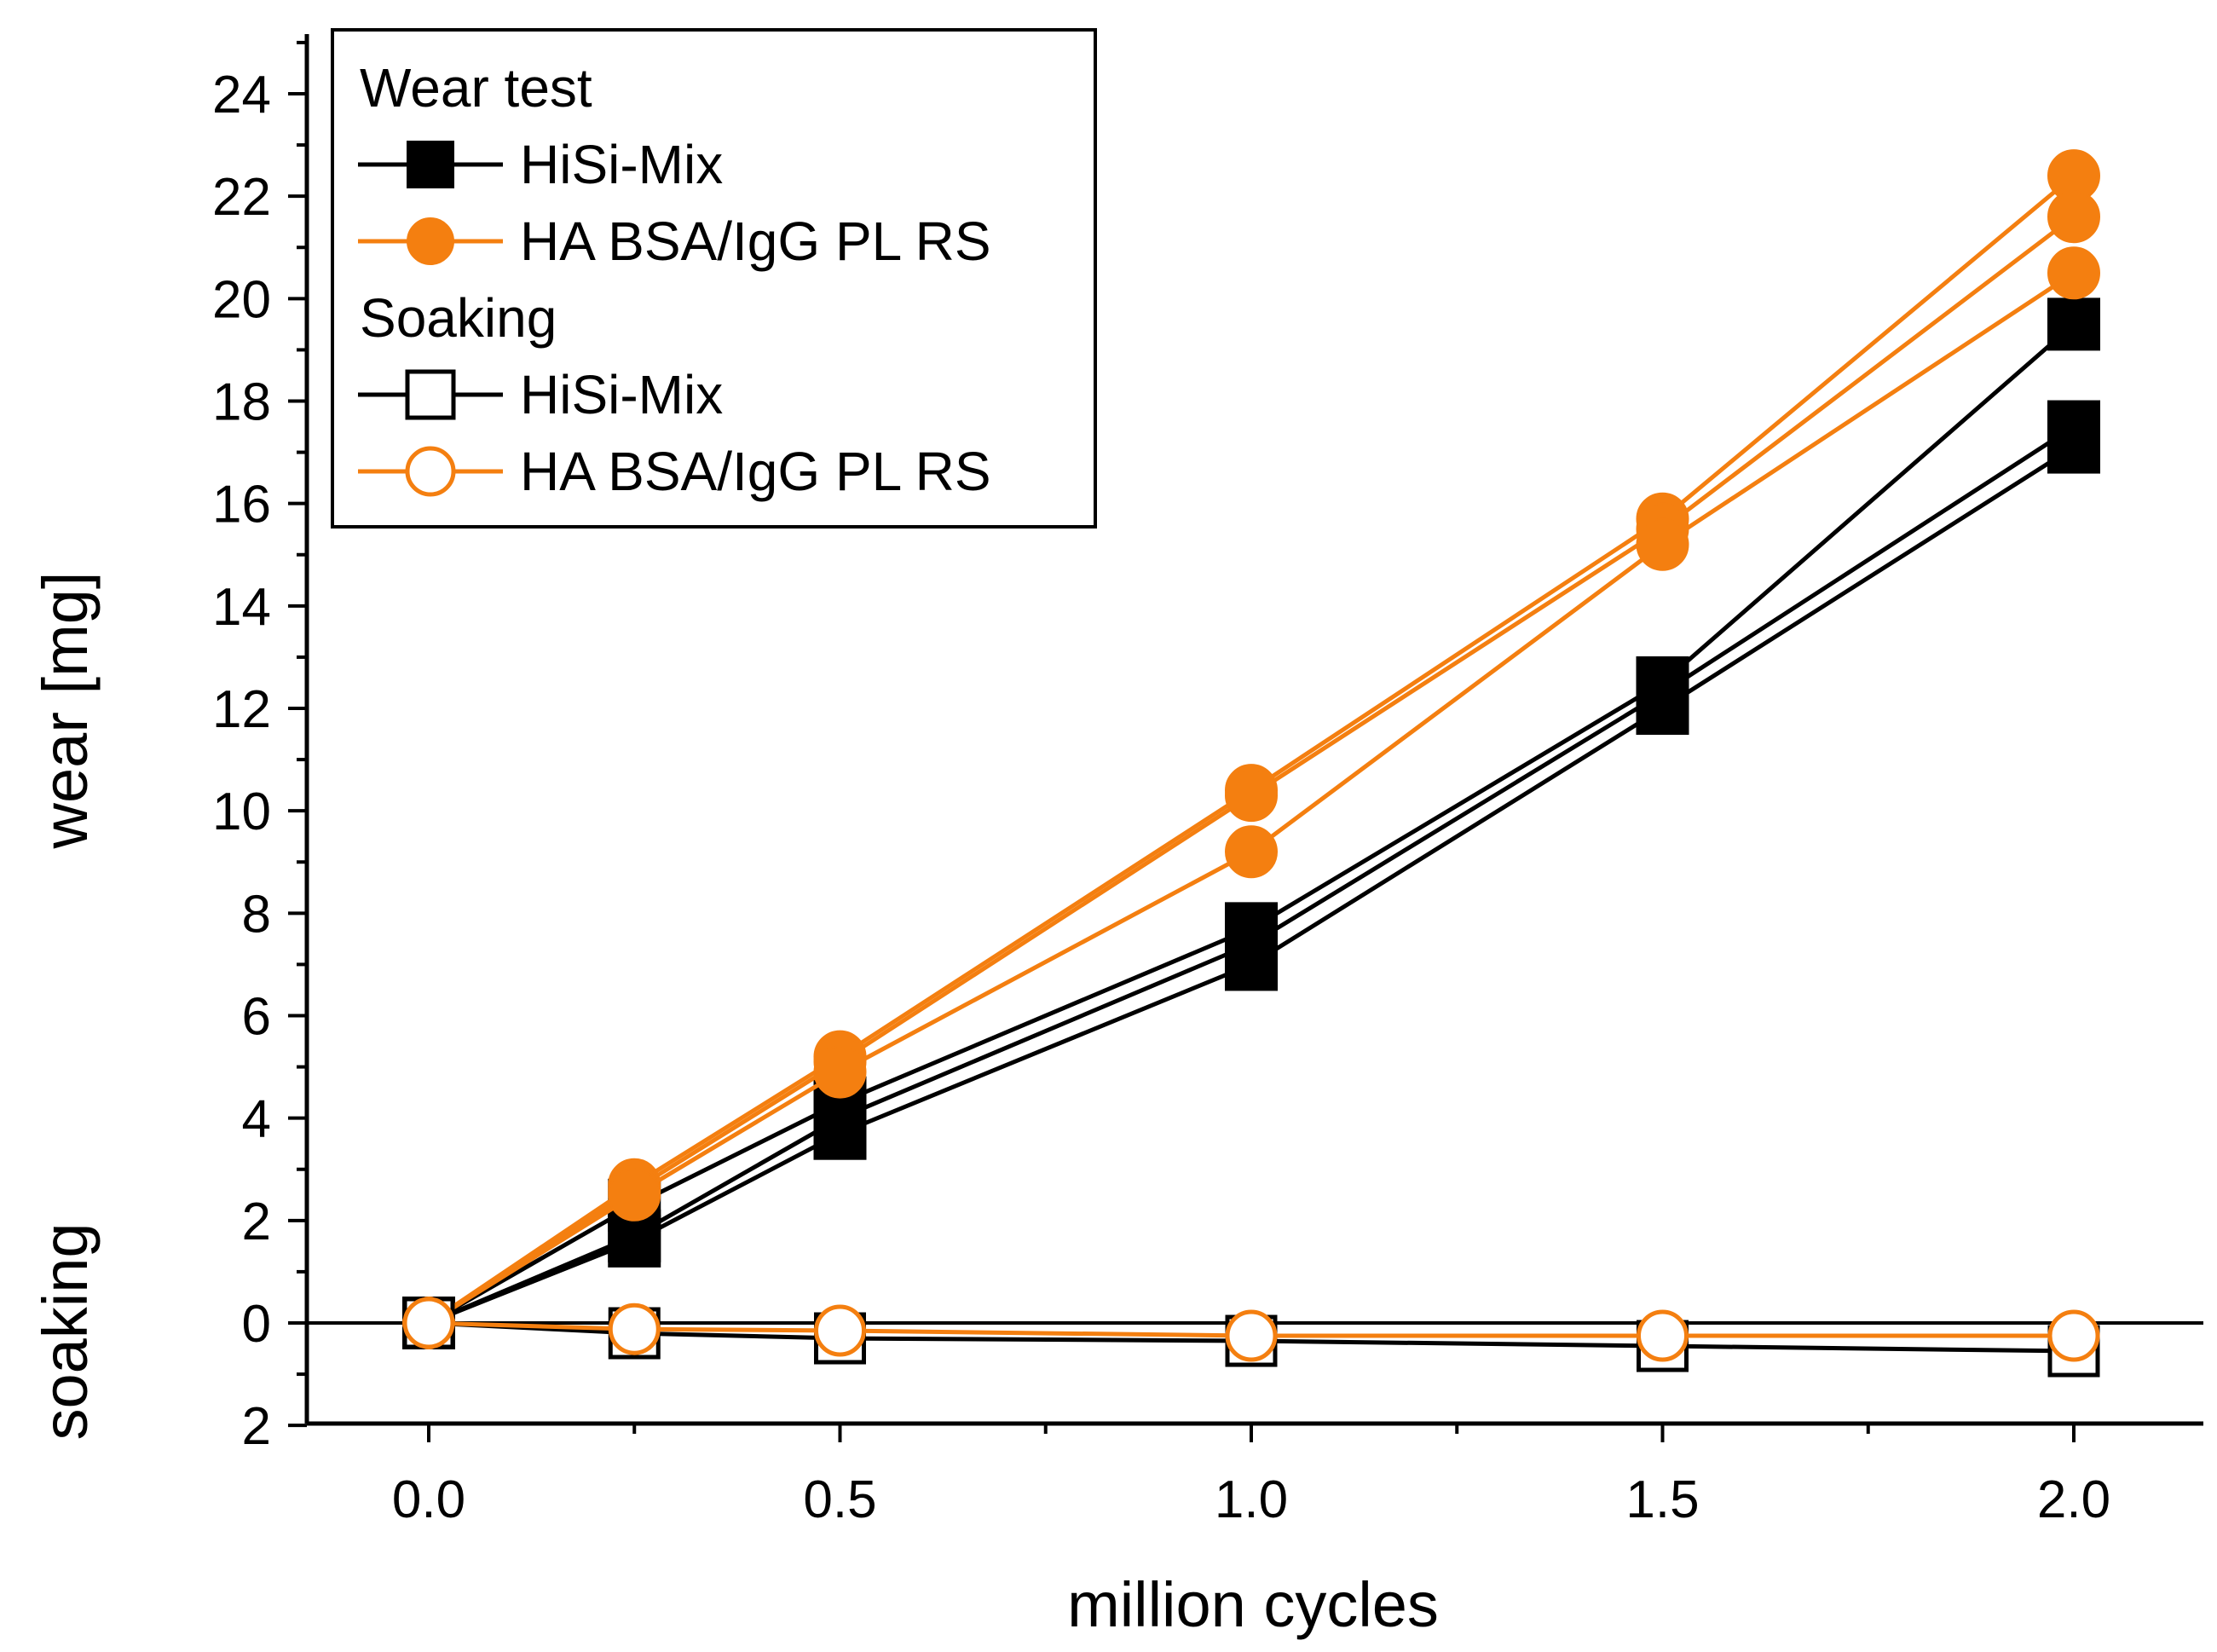  What do you see at coordinates (1253, 1604) in the screenshot?
I see `x-axis-title: million cycles` at bounding box center [1253, 1604].